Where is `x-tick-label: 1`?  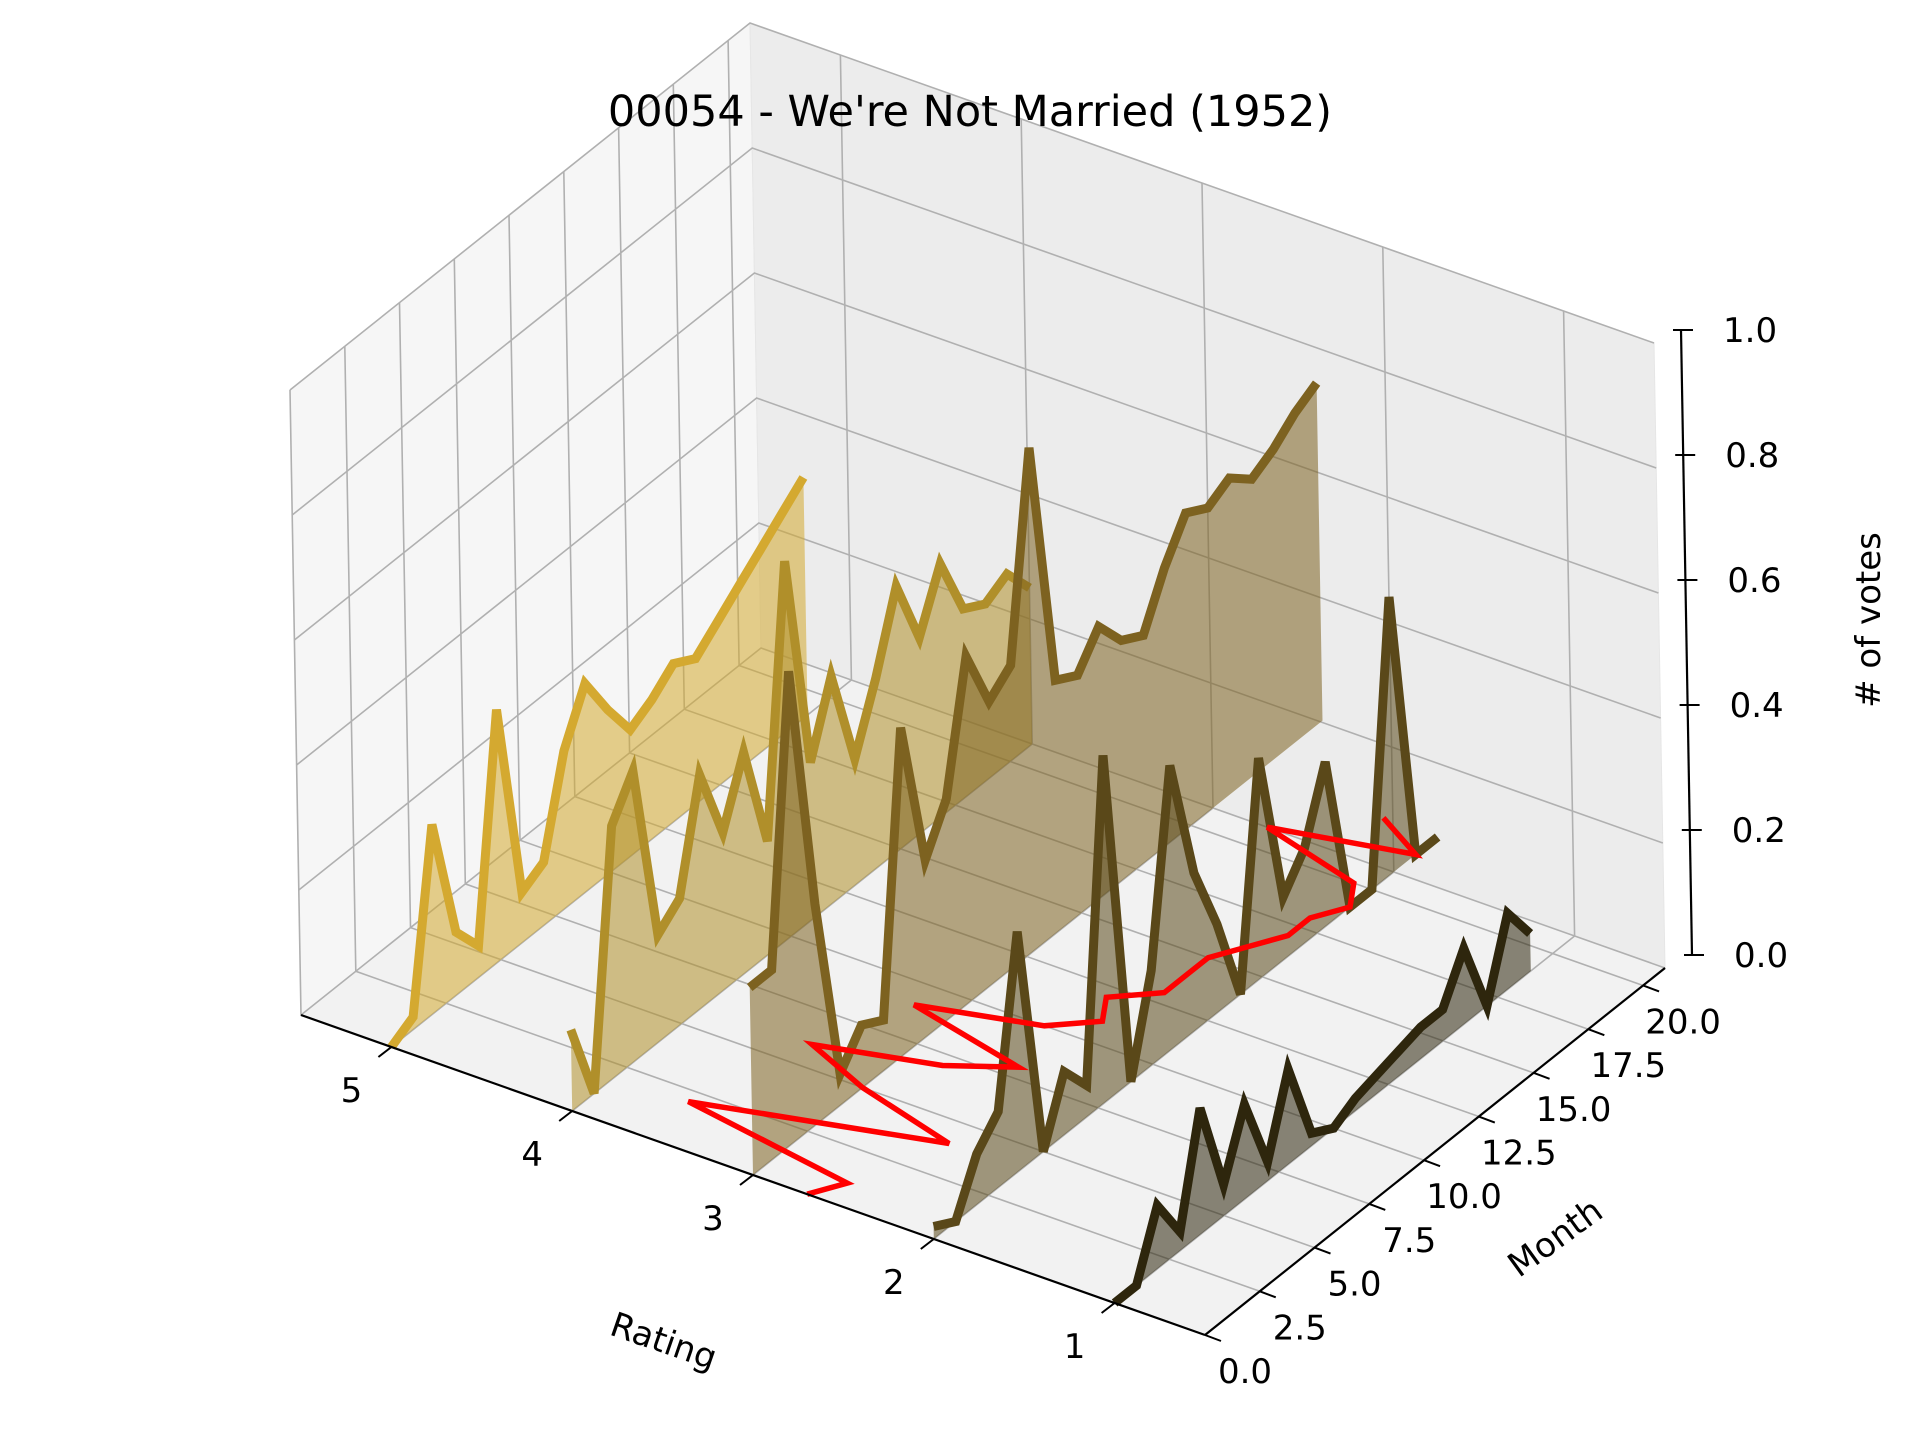 x-tick-label: 1 is located at coordinates (1075, 1347).